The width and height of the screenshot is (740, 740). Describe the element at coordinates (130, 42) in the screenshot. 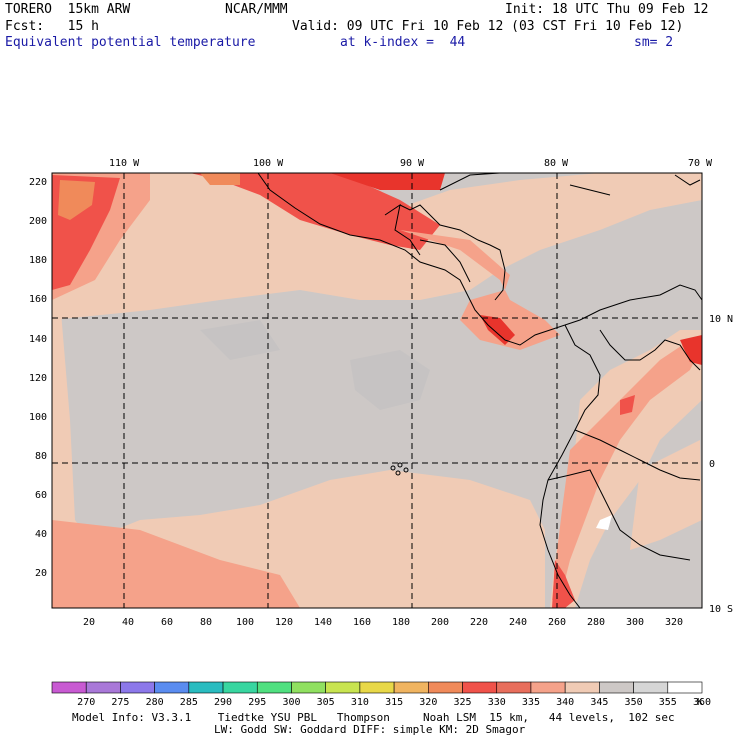

I see `field-name: Equivalent potential temperature` at that location.